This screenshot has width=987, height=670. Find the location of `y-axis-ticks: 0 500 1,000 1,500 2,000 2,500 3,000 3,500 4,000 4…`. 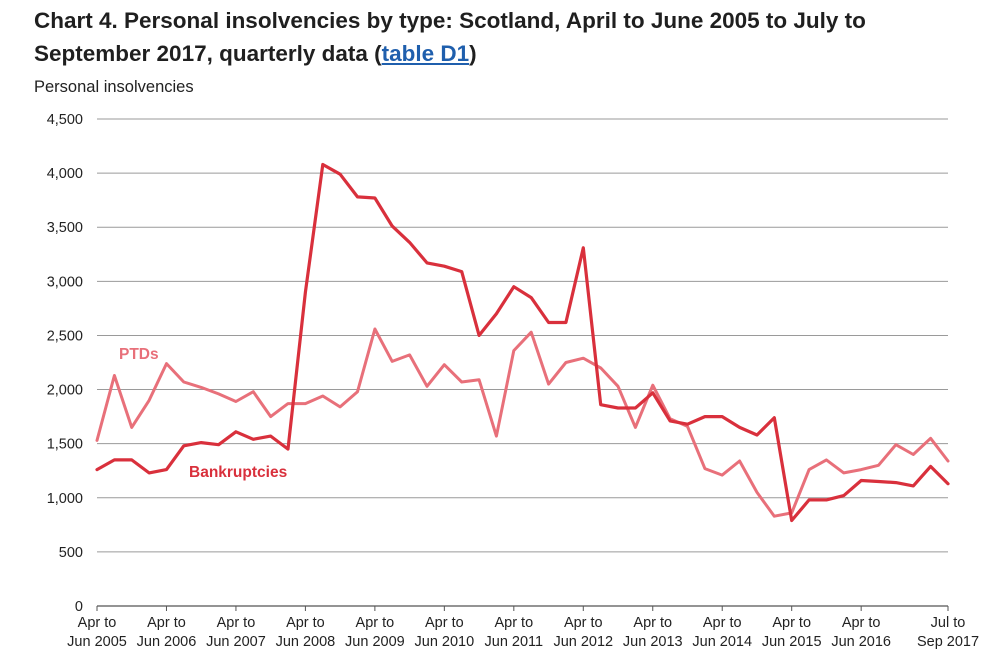

y-axis-ticks: 0 500 1,000 1,500 2,000 2,500 3,000 3,500 4,000 4… is located at coordinates (65, 363).